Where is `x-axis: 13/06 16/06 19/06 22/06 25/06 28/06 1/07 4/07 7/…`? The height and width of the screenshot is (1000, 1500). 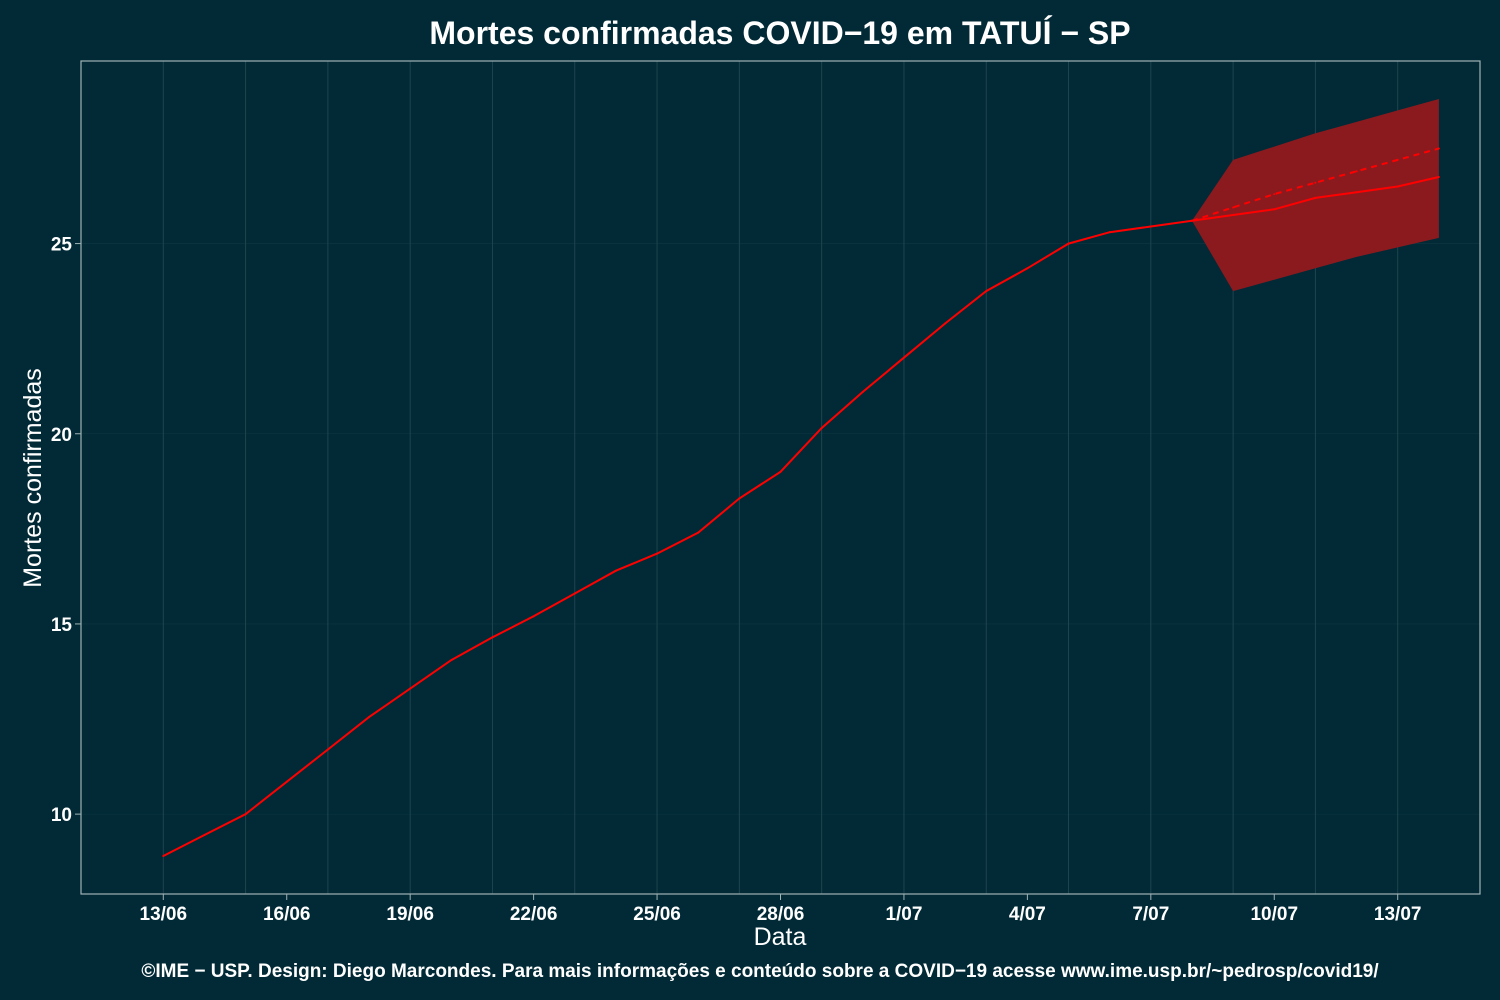 x-axis: 13/06 16/06 19/06 22/06 25/06 28/06 1/07 4/07 7/… is located at coordinates (781, 909).